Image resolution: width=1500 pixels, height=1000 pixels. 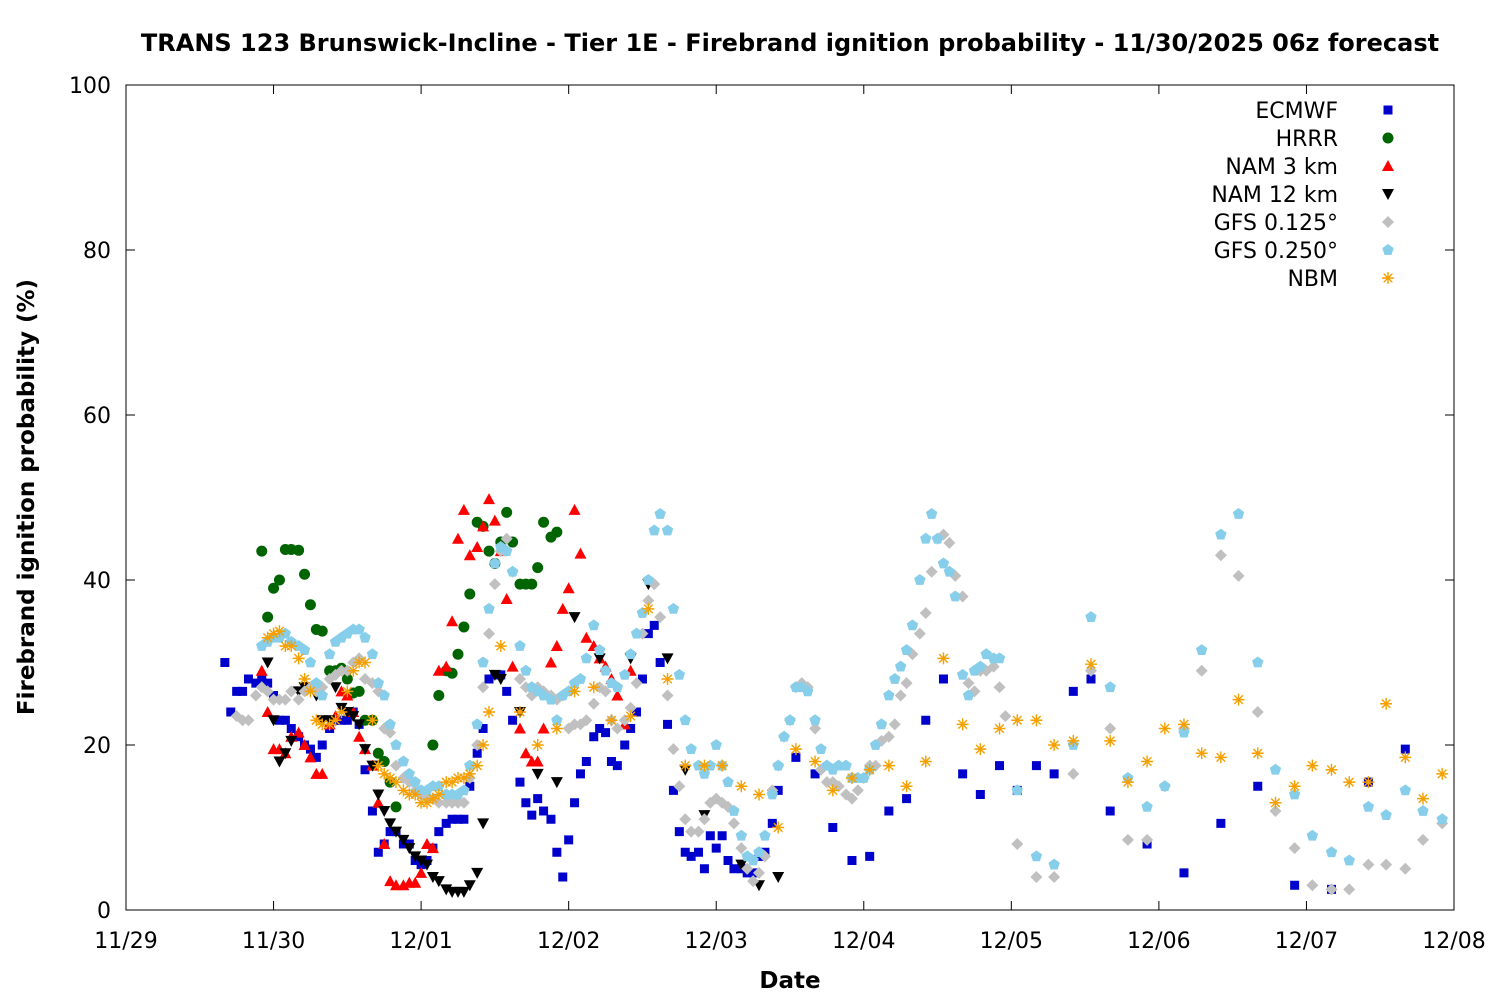 What do you see at coordinates (523, 738) in the screenshot?
I see `series-nam-12-km` at bounding box center [523, 738].